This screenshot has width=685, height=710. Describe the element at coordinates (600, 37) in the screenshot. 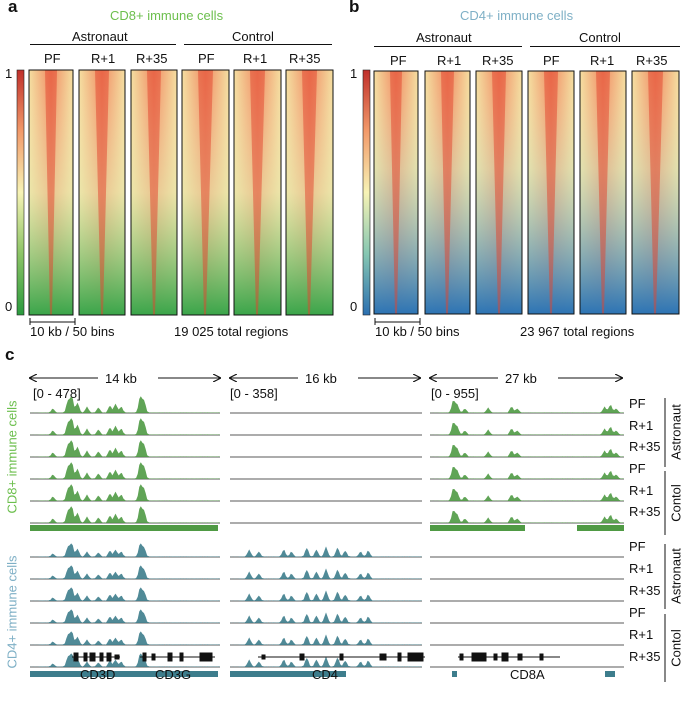

I see `panel-b-group-control: Control` at that location.